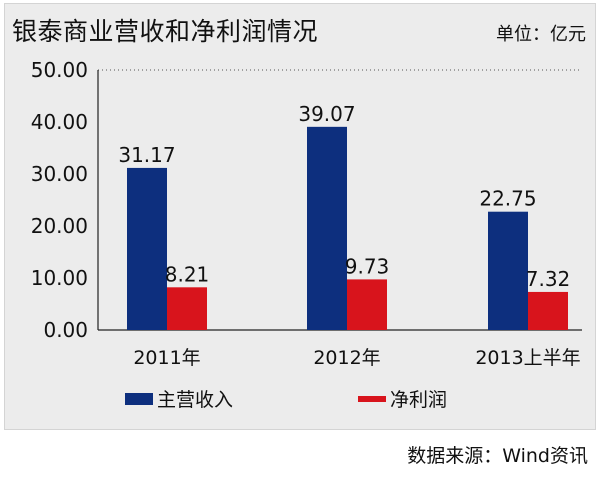 This screenshot has width=600, height=478. I want to click on y-tick-label: 40.00, so click(59, 122).